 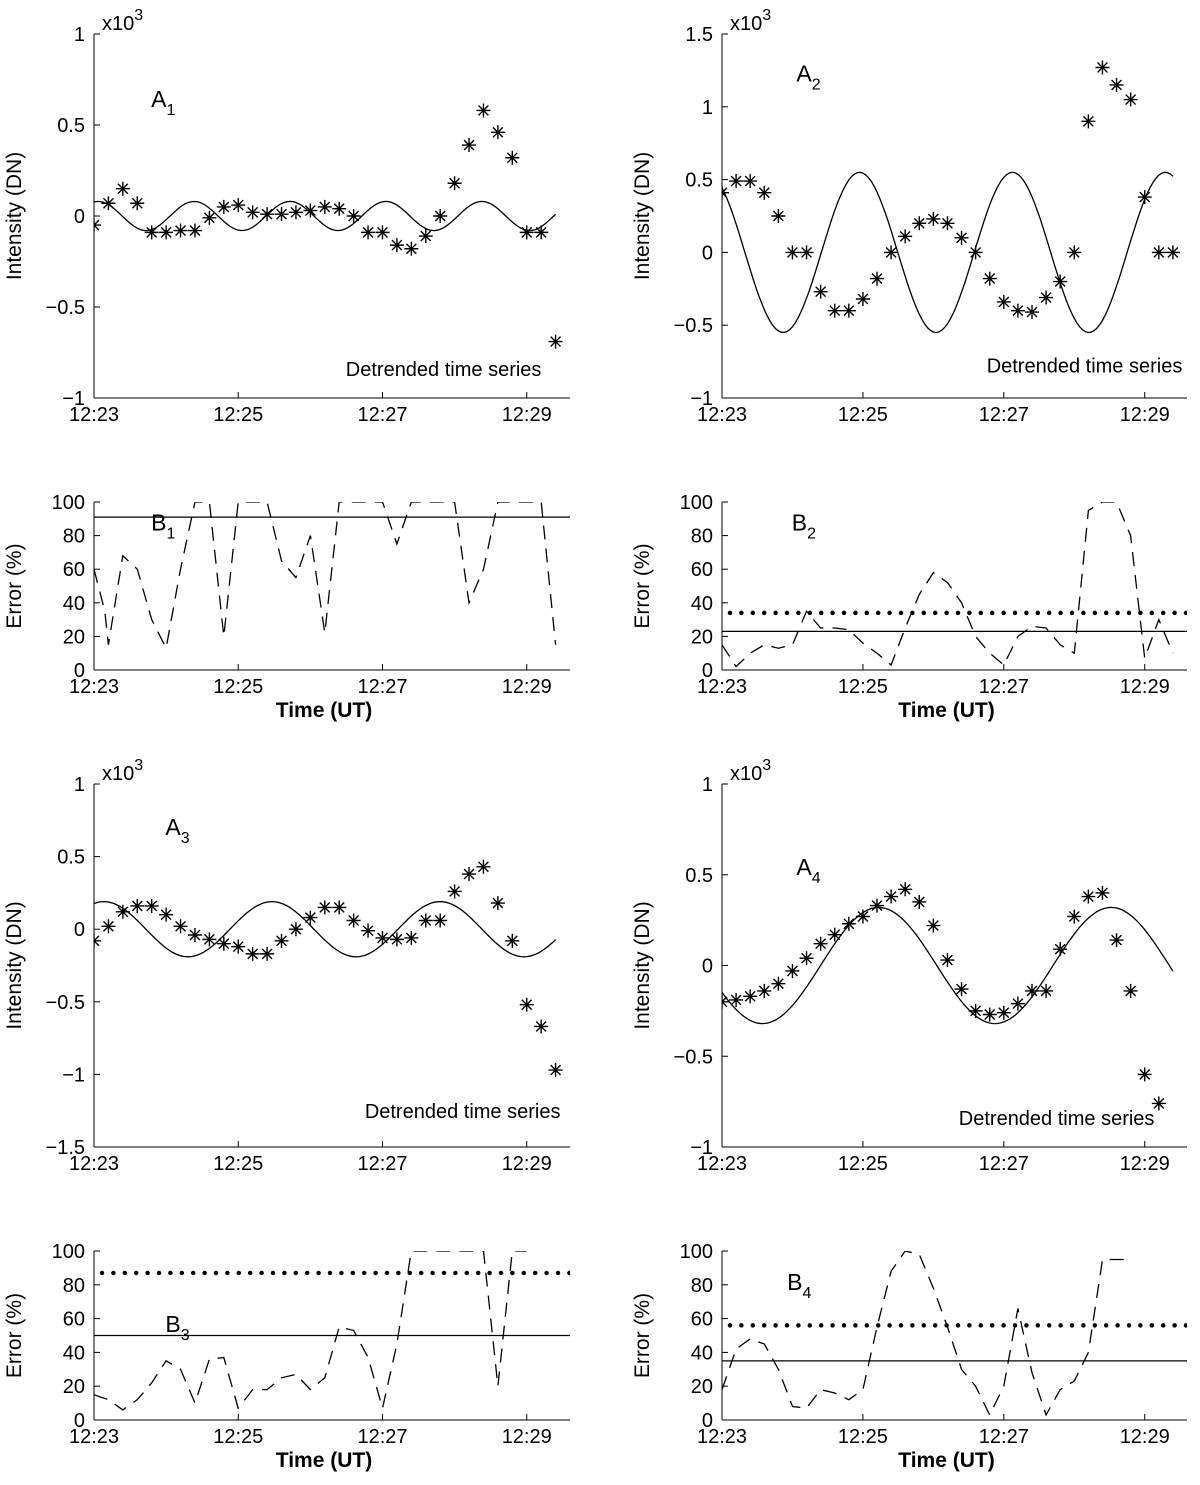 I want to click on y-axis-label: Intensity (DN), so click(x=642, y=216).